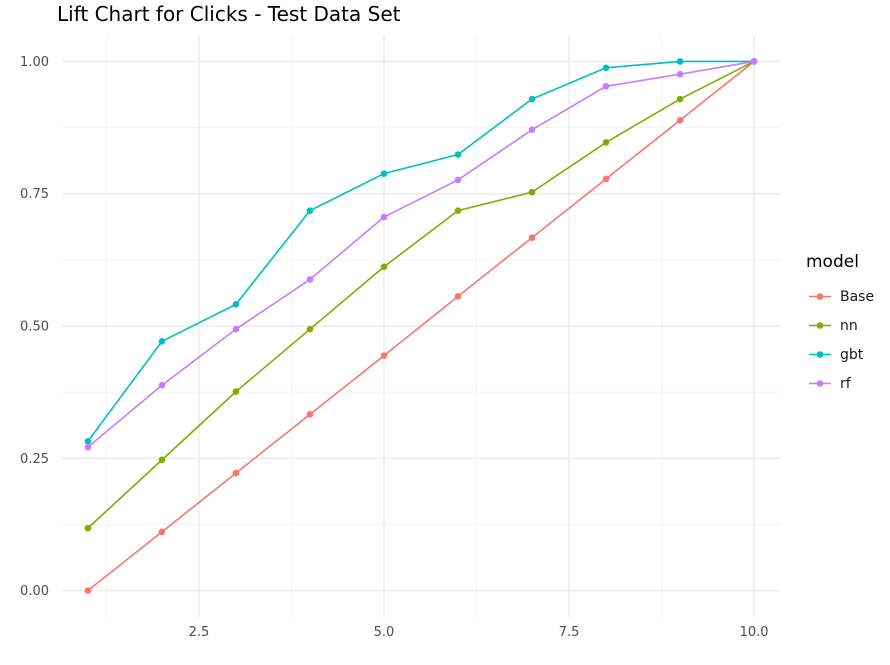 Image resolution: width=890 pixels, height=665 pixels. I want to click on legend-item-Base: Base, so click(840, 296).